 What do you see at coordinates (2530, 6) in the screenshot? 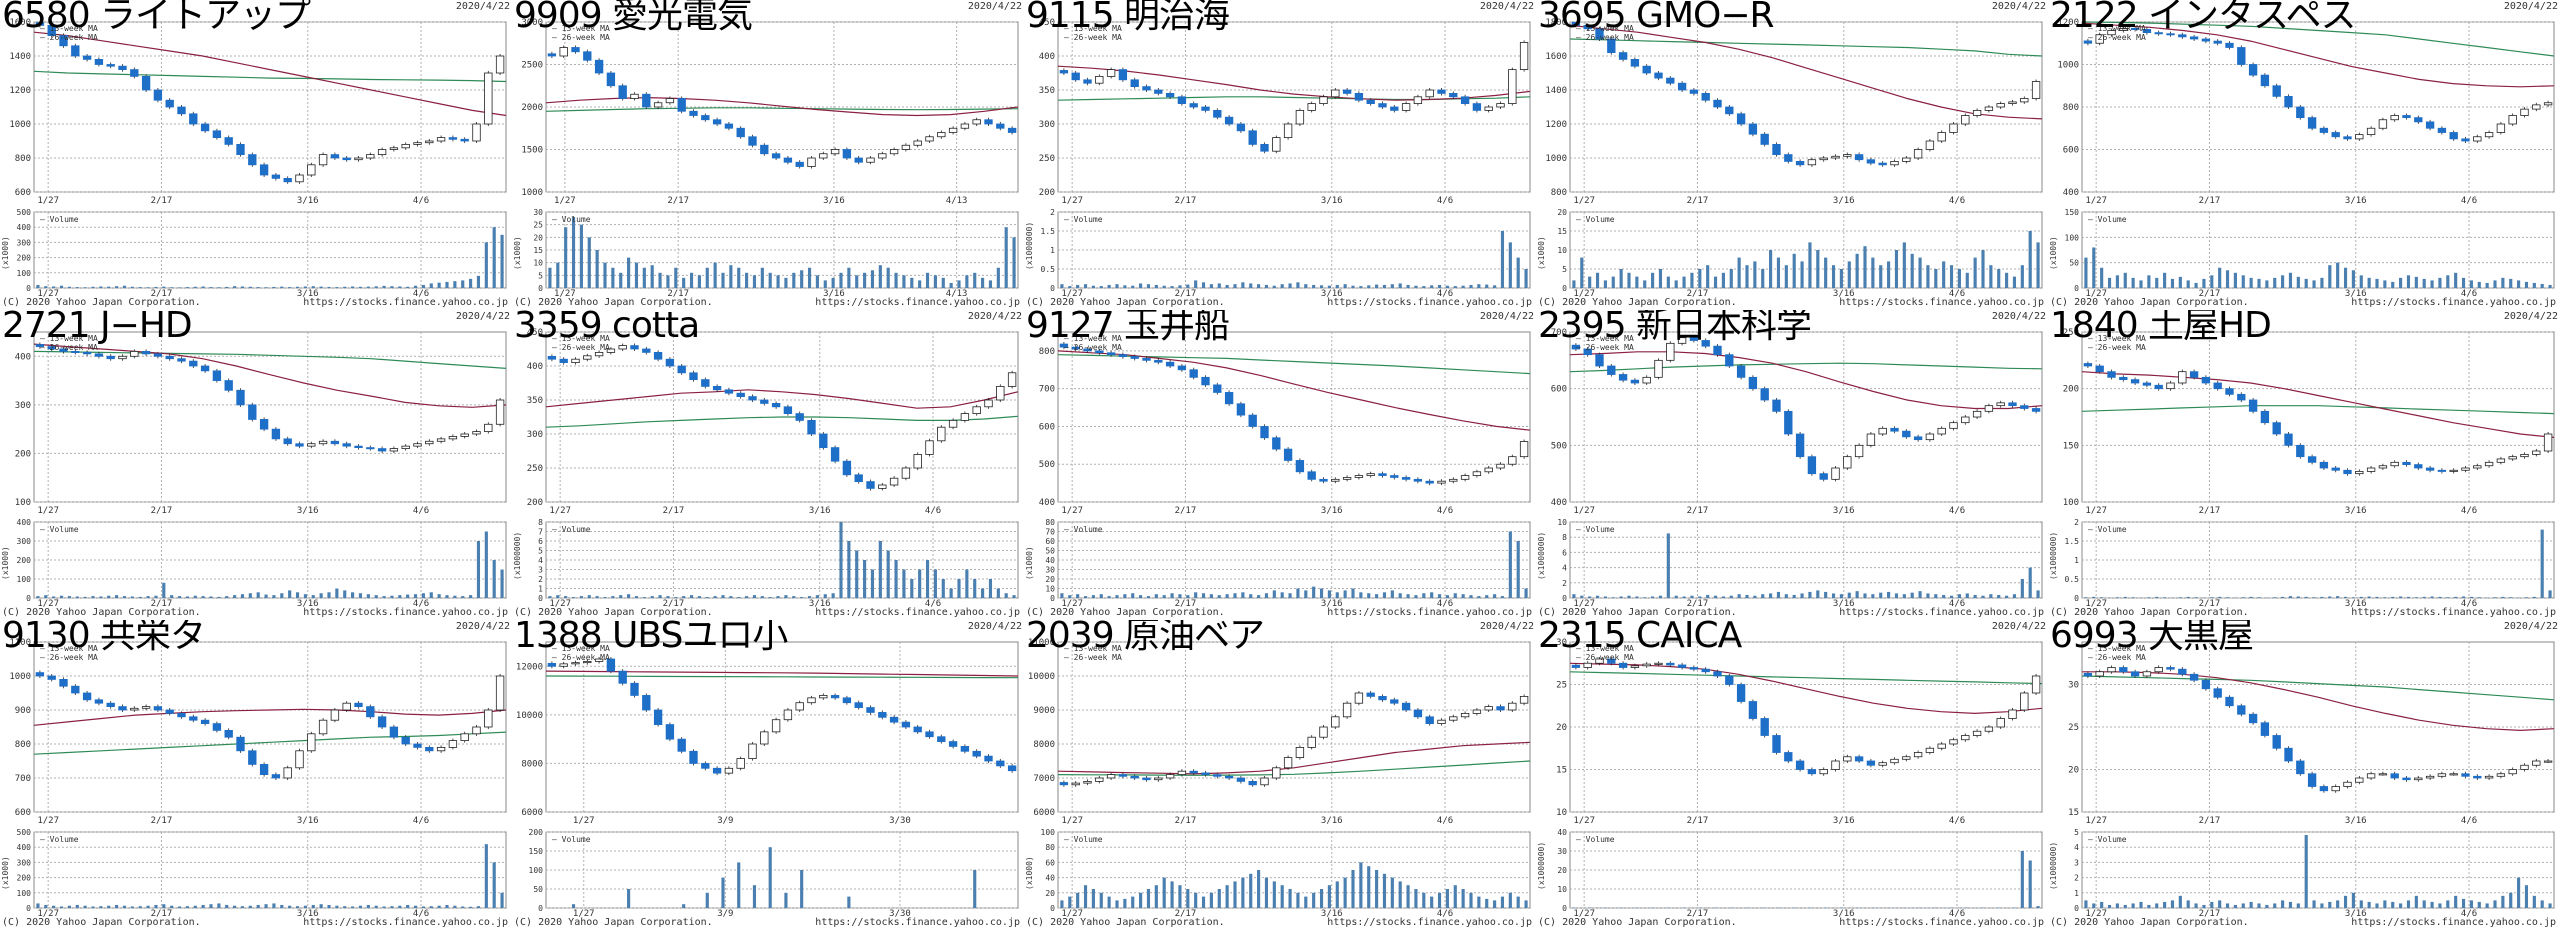
I see `chart-date: 2020/4/22` at bounding box center [2530, 6].